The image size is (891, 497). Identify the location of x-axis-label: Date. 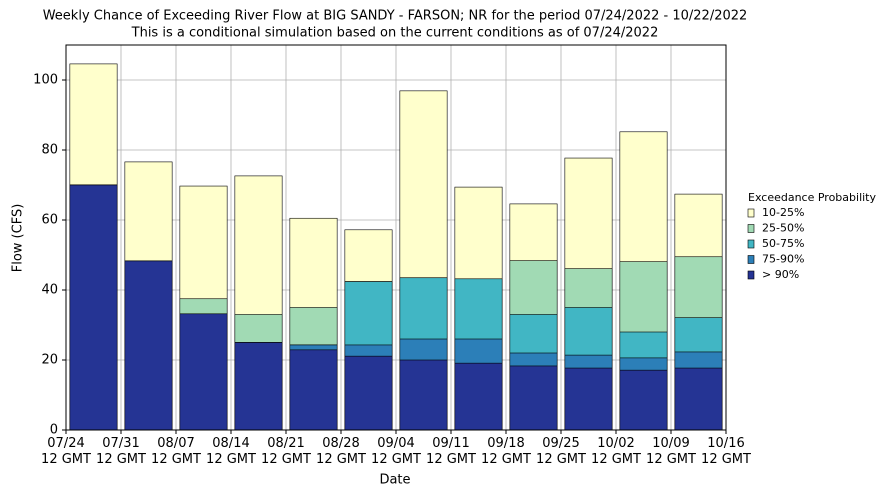
(394, 480).